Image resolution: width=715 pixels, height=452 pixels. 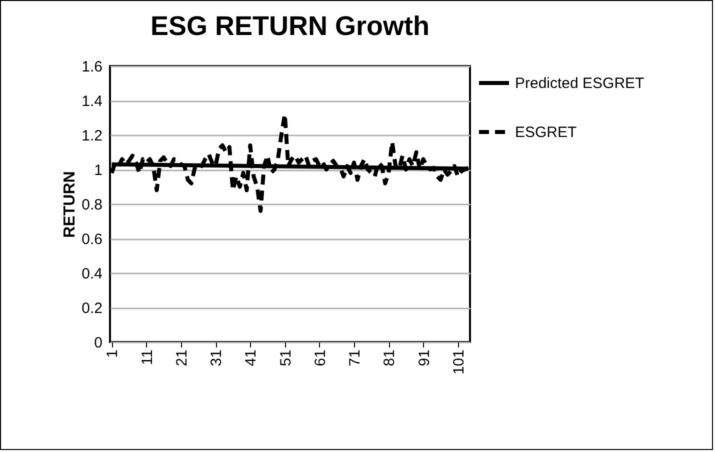 What do you see at coordinates (181, 358) in the screenshot?
I see `x-tick-label: 21` at bounding box center [181, 358].